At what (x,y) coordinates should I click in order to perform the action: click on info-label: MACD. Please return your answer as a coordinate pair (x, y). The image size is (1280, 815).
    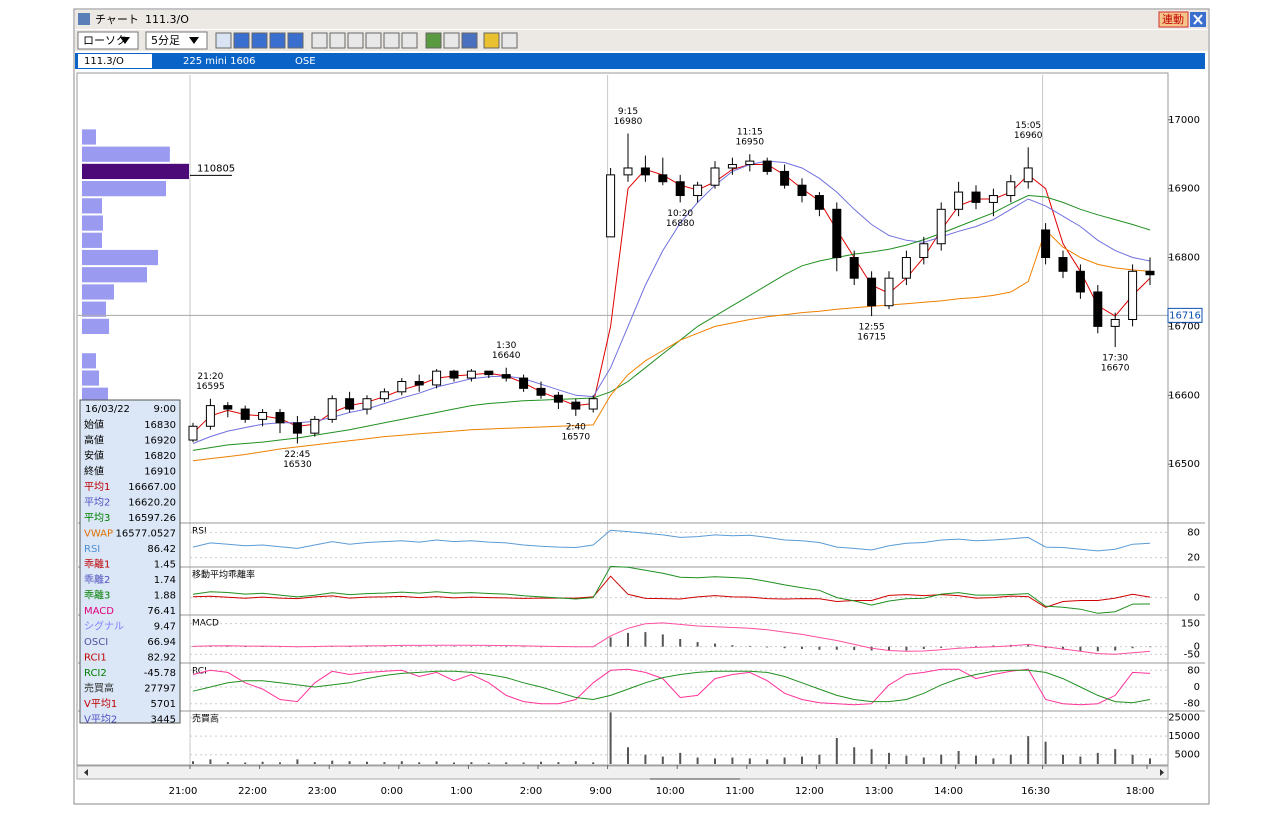
    Looking at the image, I should click on (99, 611).